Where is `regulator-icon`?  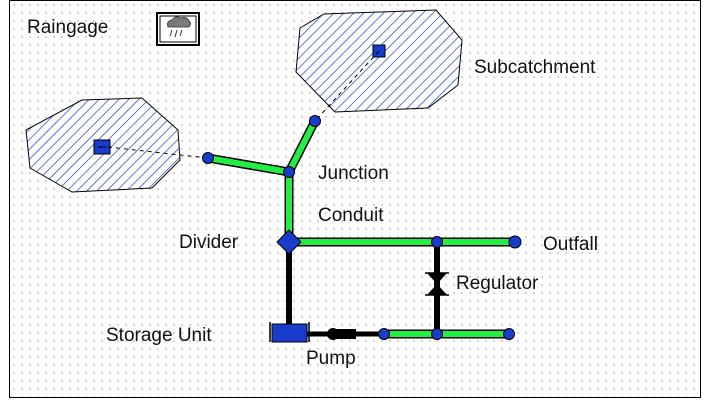 regulator-icon is located at coordinates (437, 284).